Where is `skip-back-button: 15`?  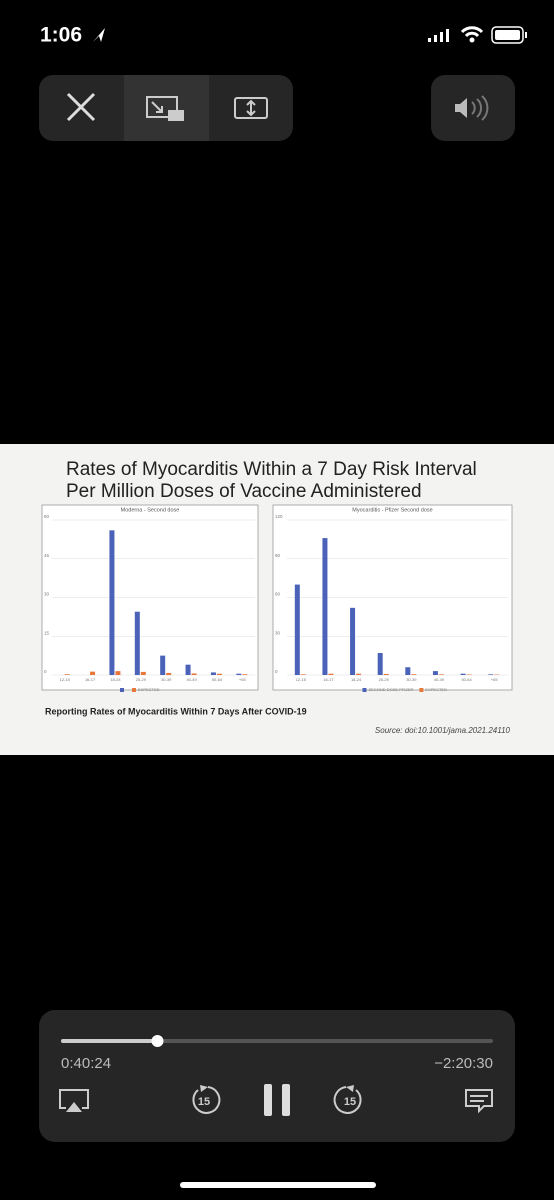
skip-back-button: 15 is located at coordinates (206, 1099).